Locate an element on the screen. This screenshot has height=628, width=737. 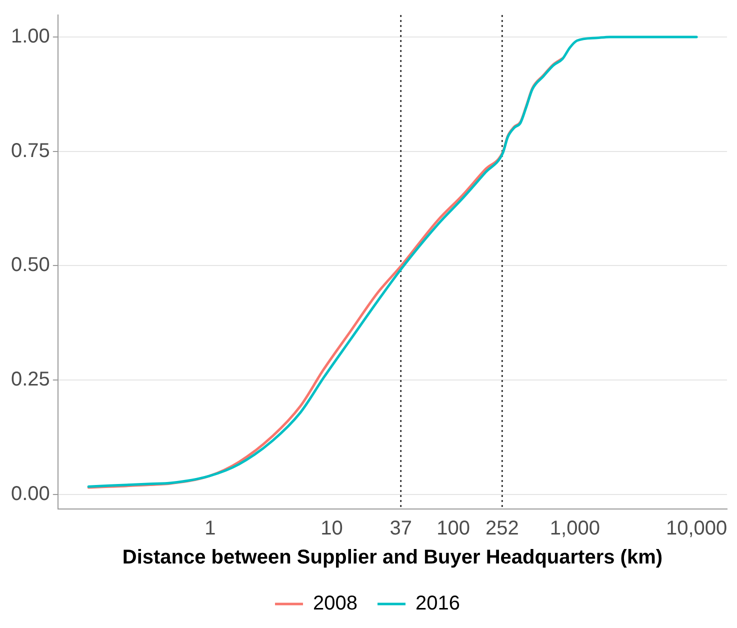
y-tick-label: 0.25 is located at coordinates (30, 379).